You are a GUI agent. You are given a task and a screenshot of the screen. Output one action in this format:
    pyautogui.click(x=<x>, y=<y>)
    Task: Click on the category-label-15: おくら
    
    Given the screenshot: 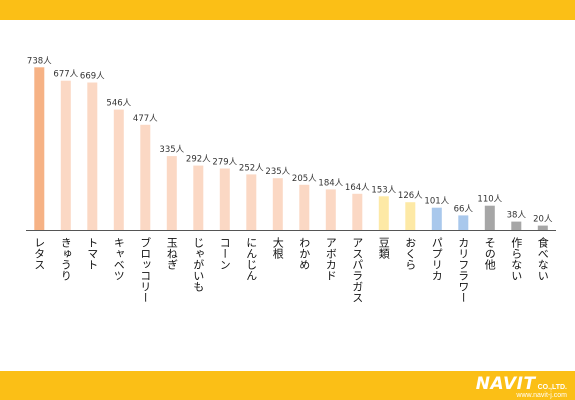 What is the action you would take?
    pyautogui.click(x=410, y=253)
    